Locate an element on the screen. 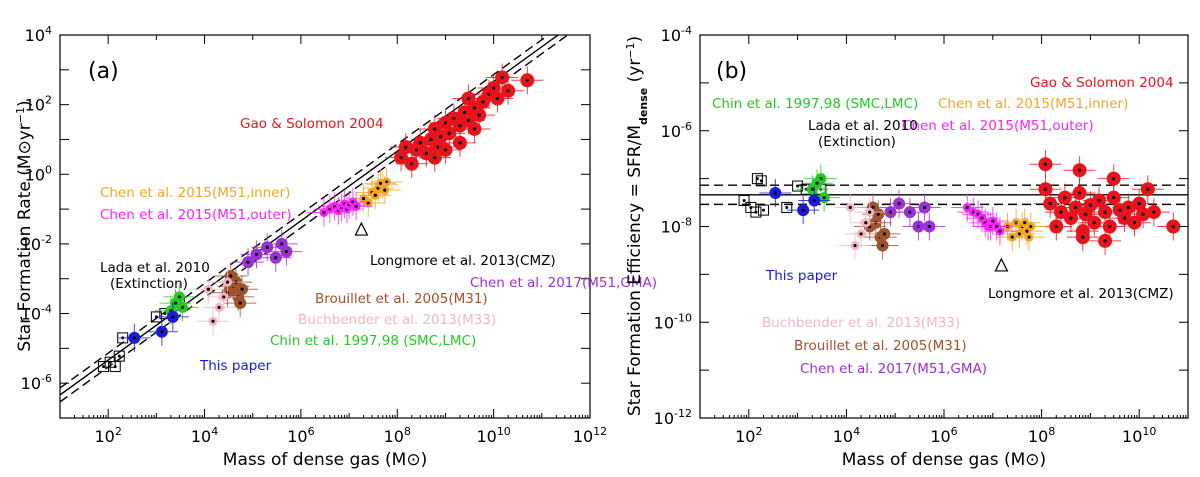 This screenshot has height=477, width=1200. y-tick-label: 10⁻⁸ is located at coordinates (676, 226).